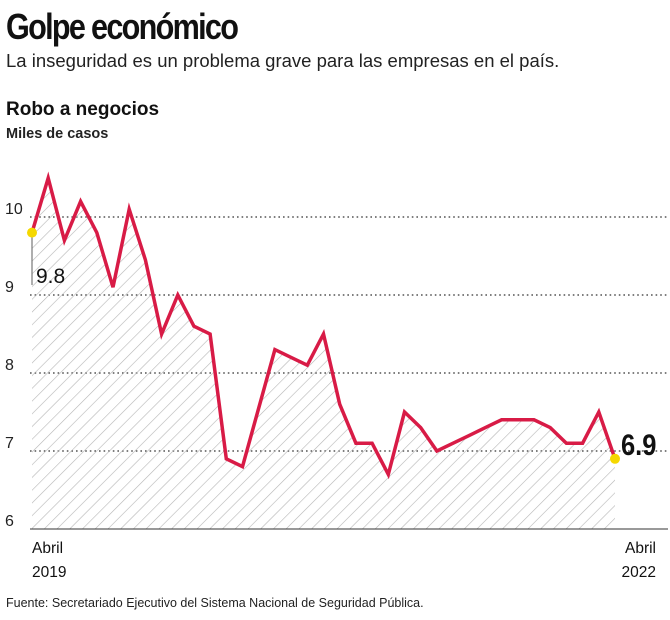  I want to click on y-tick-label: 7, so click(9, 443).